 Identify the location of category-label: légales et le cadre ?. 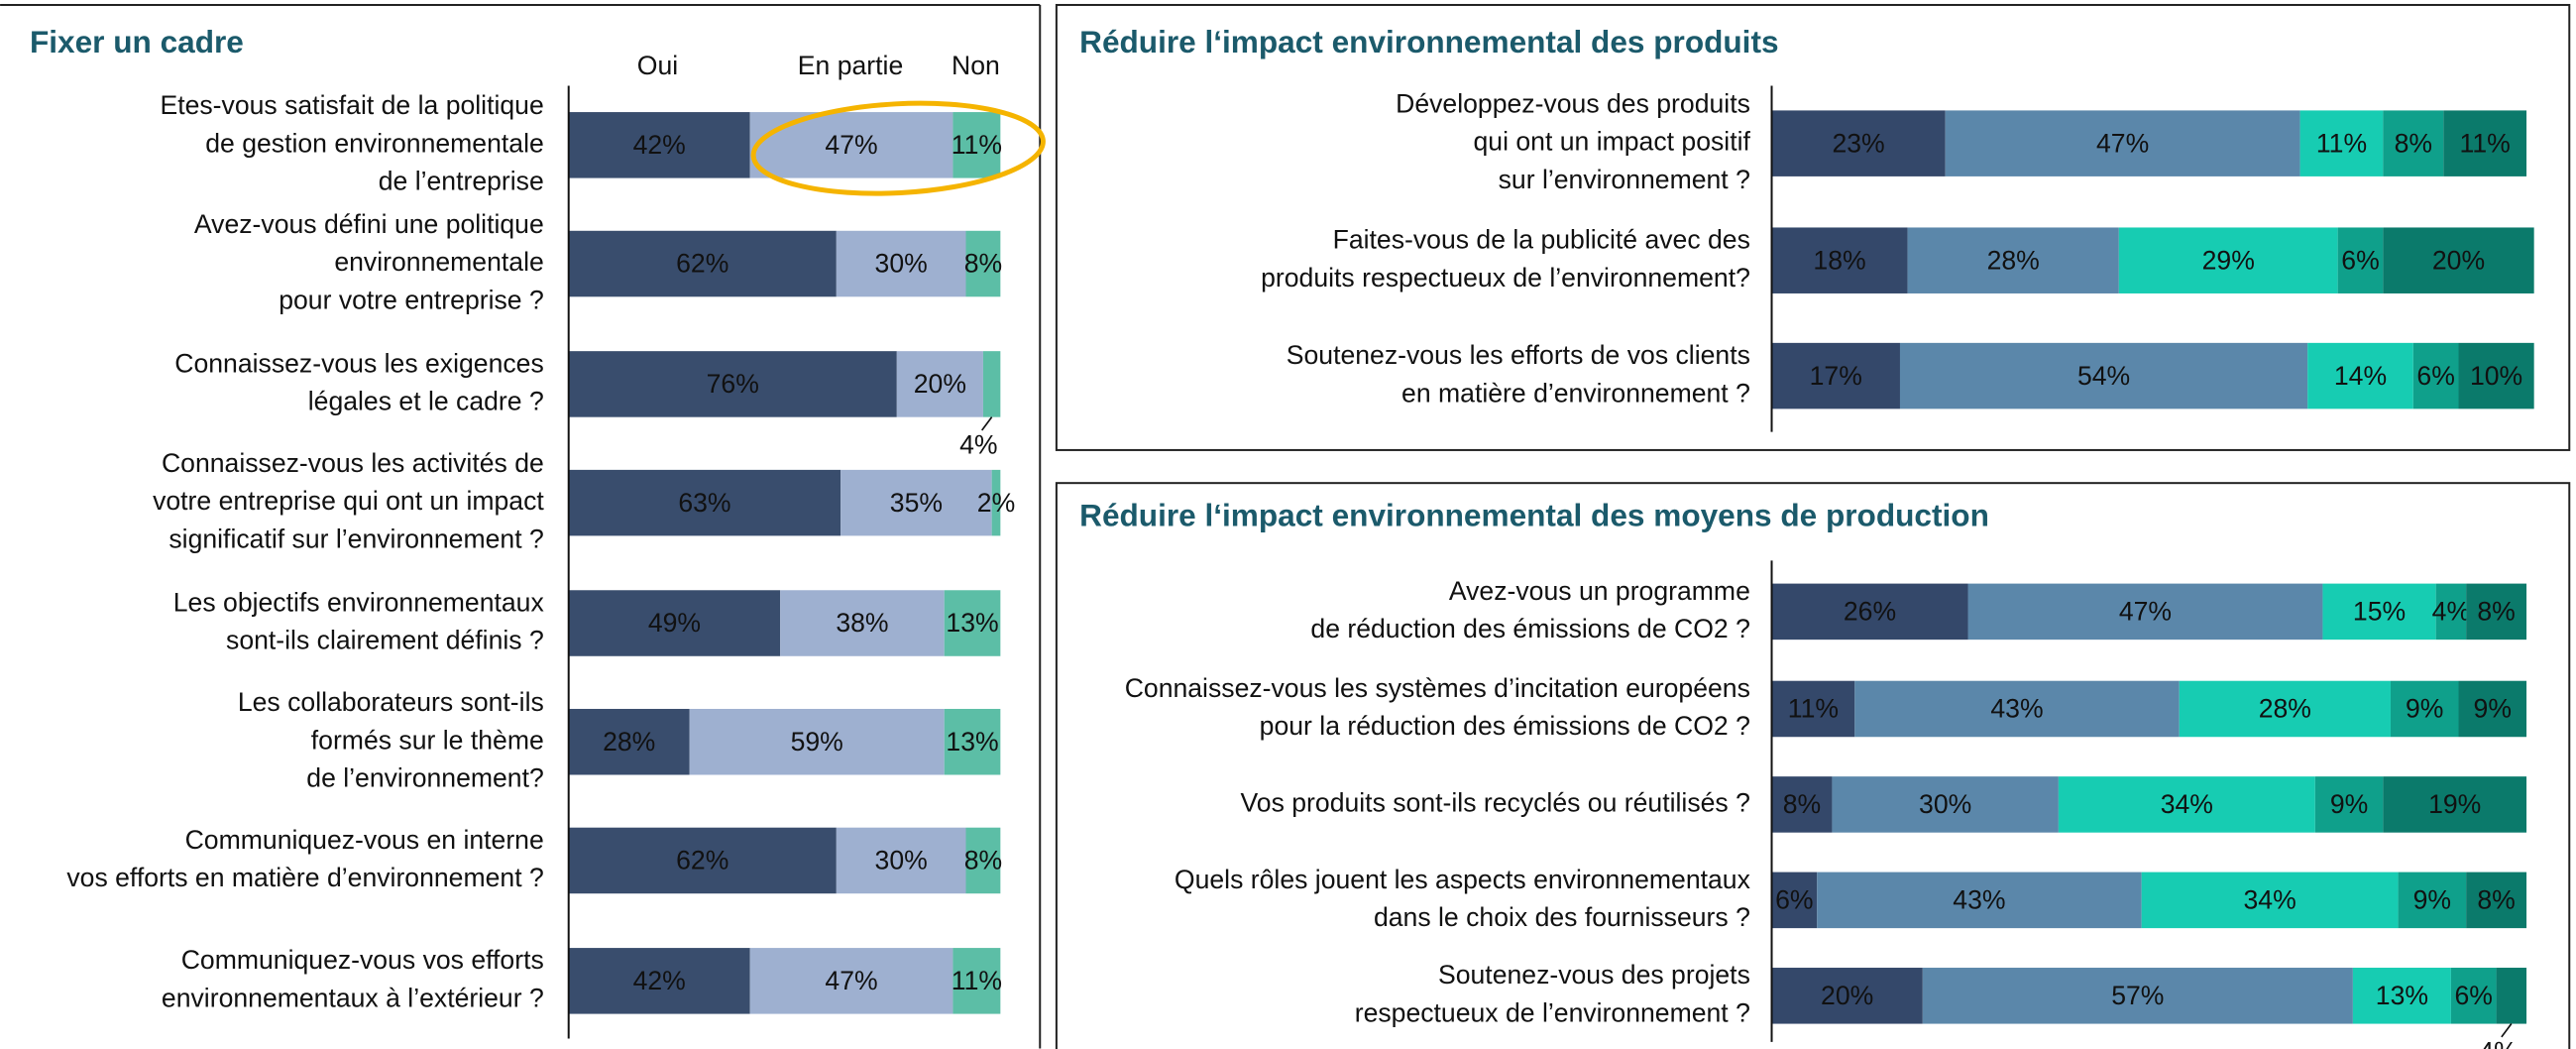
(426, 401).